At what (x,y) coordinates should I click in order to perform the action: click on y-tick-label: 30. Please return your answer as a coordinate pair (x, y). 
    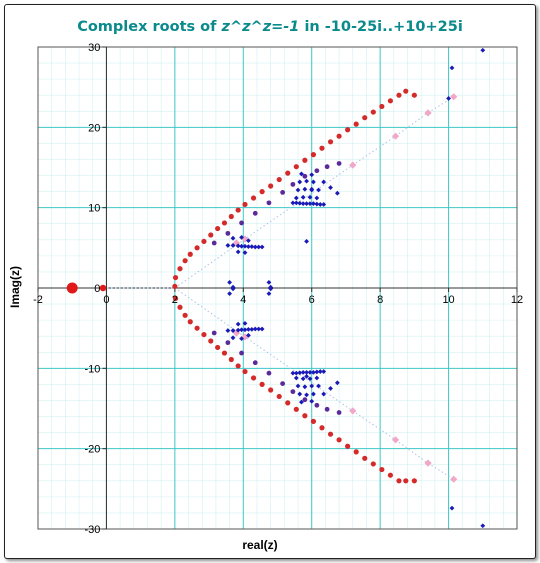
    Looking at the image, I should click on (94, 48).